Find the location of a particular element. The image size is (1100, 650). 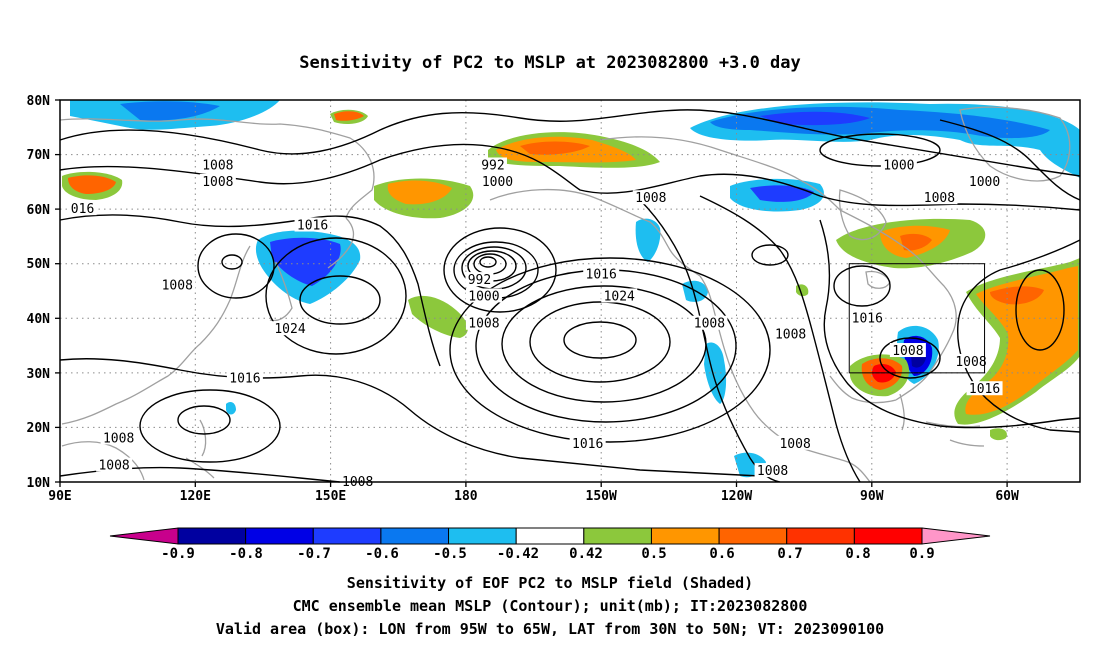

lat-label-20n: 20N is located at coordinates (39, 428).